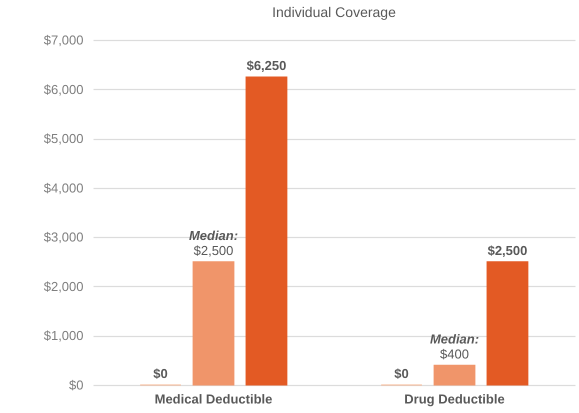  I want to click on y-tick-label: $4,000, so click(64, 188).